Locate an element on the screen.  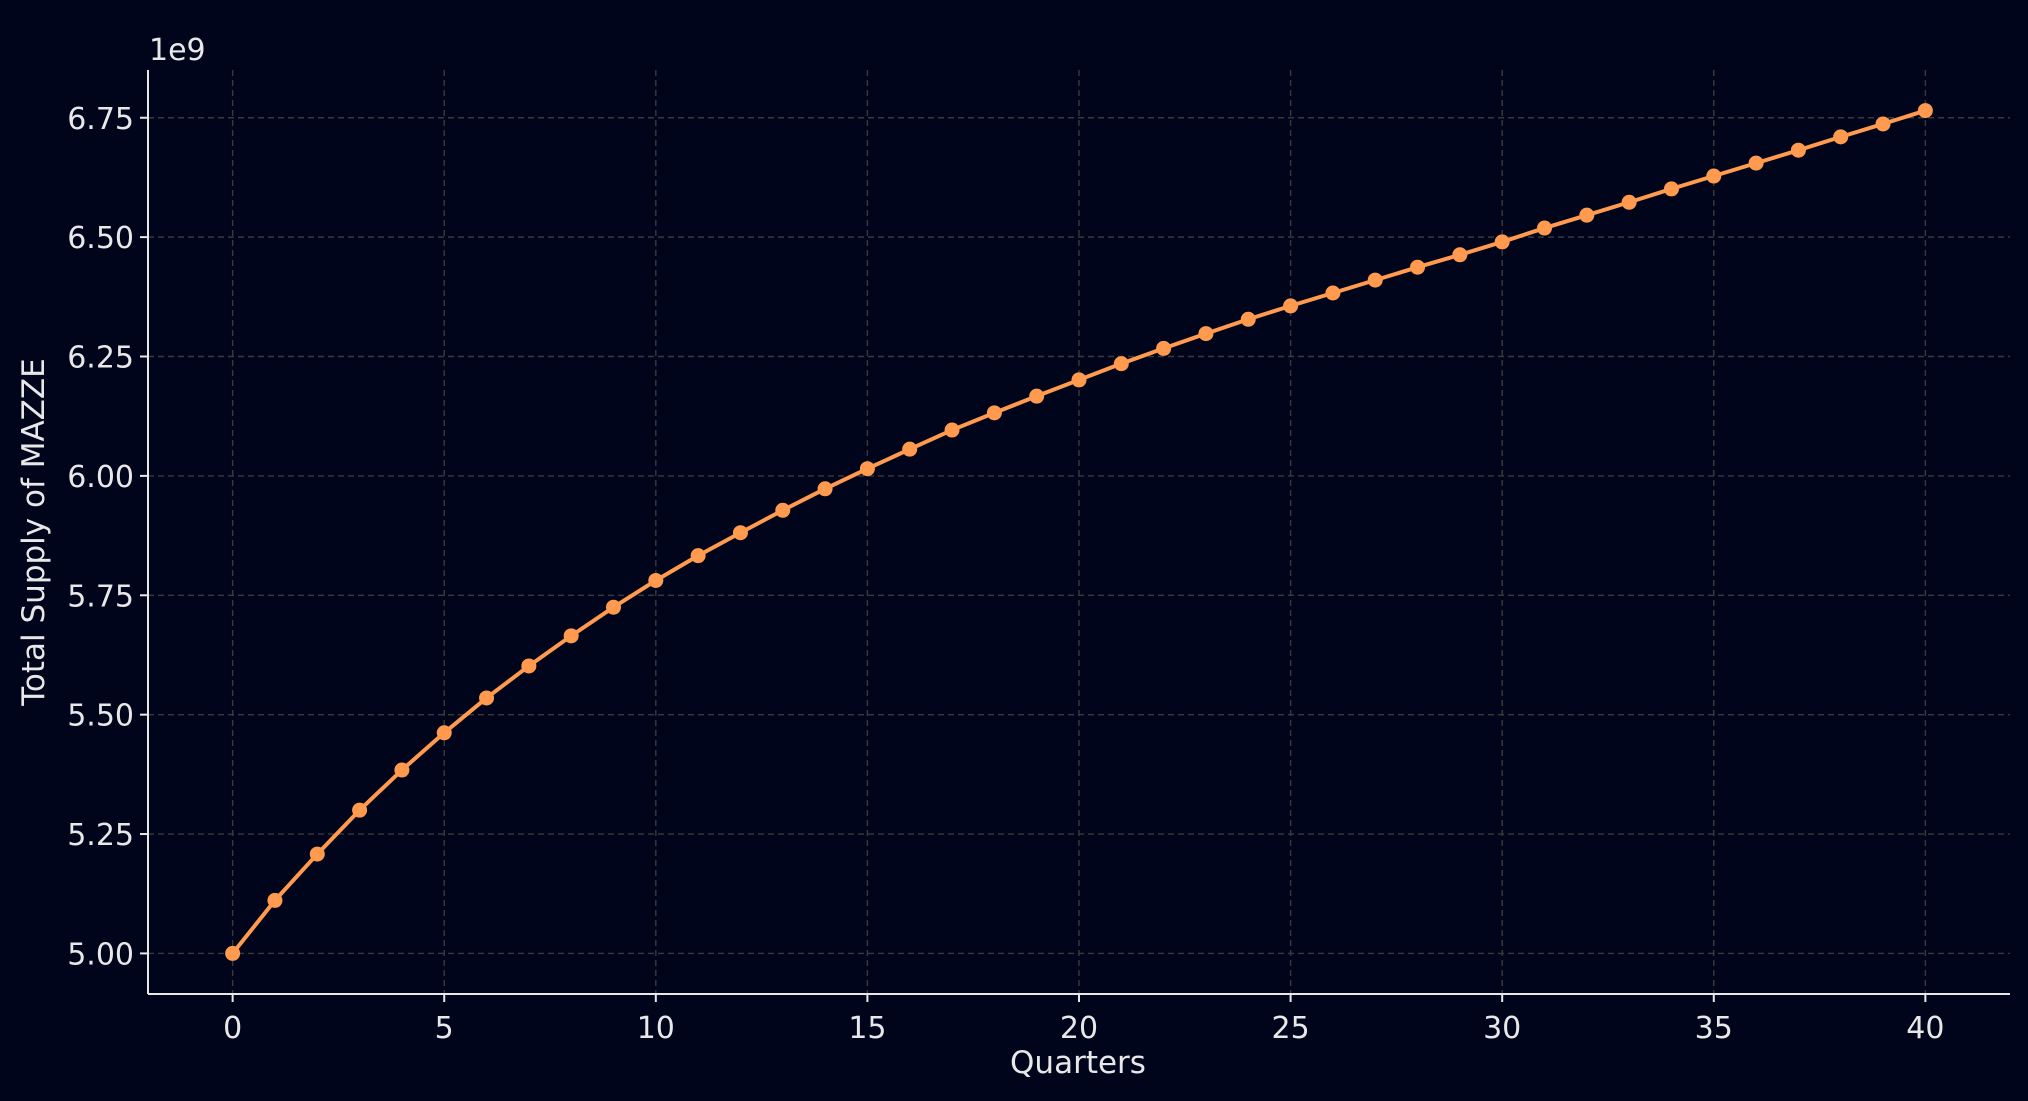
y-axis-ticks: 5.00 5.25 5.50 5.75 6.00 6.25 6.50 6.75 is located at coordinates (107, 537).